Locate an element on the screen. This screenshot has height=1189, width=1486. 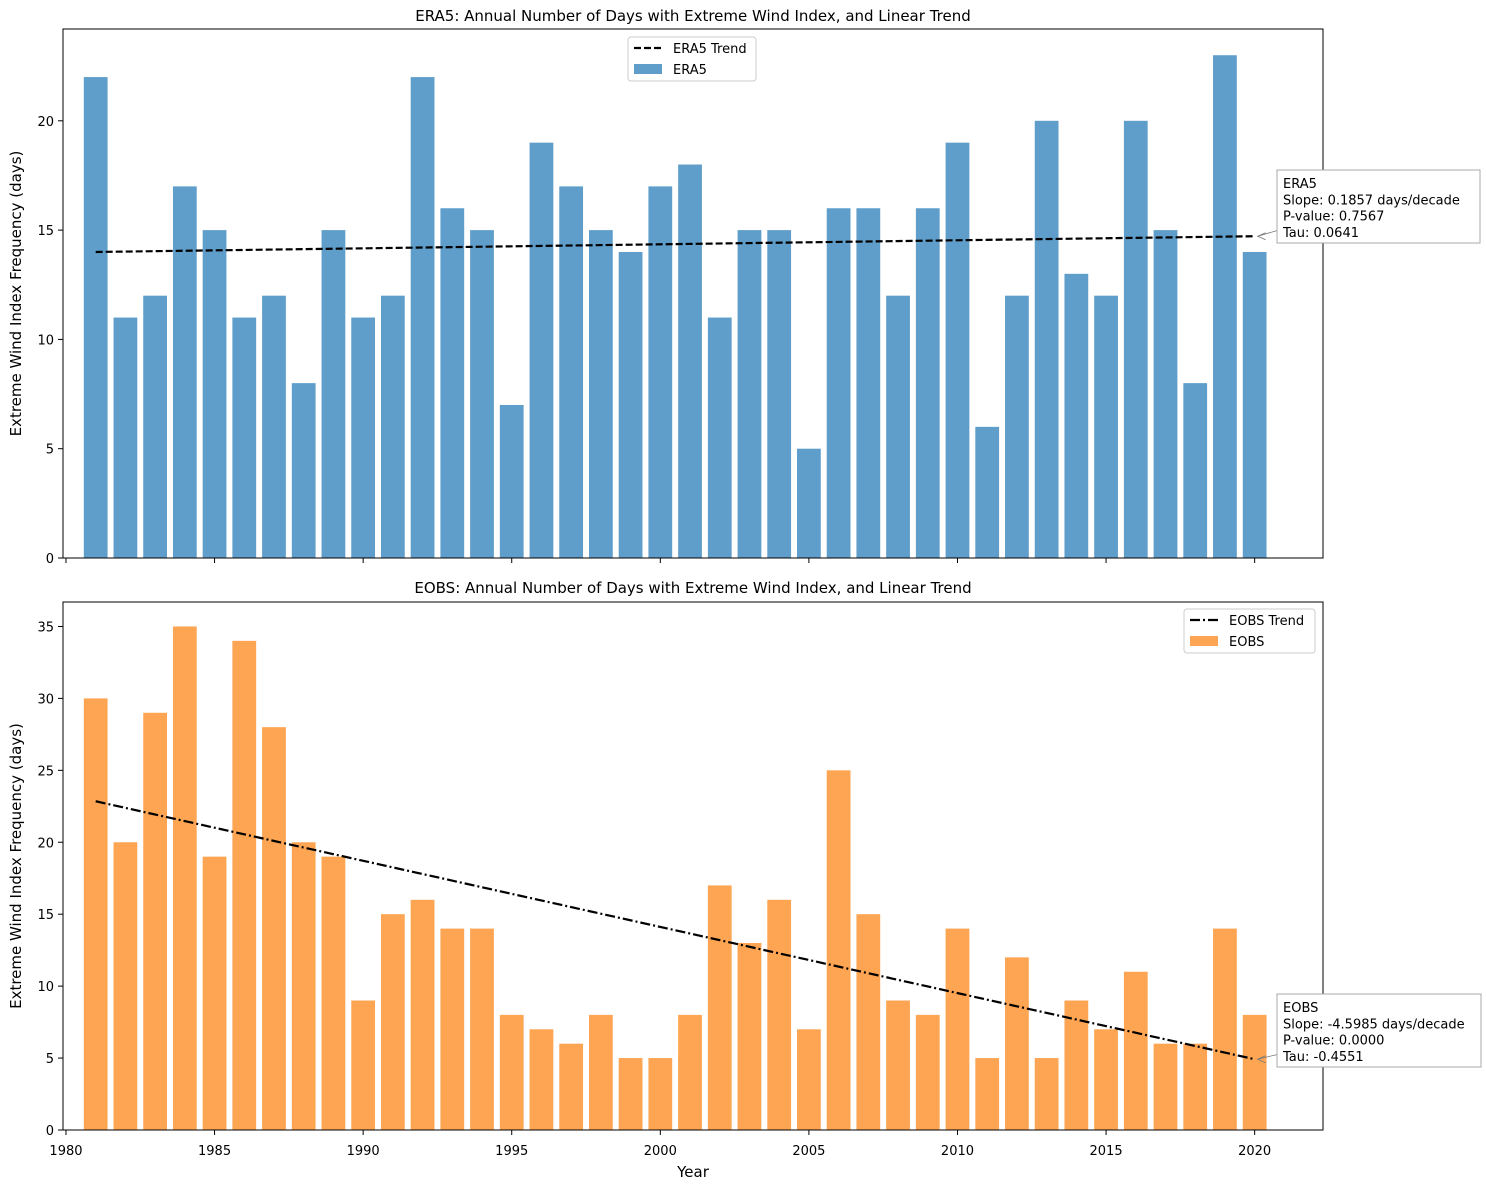
bar-2009 is located at coordinates (927, 1072).